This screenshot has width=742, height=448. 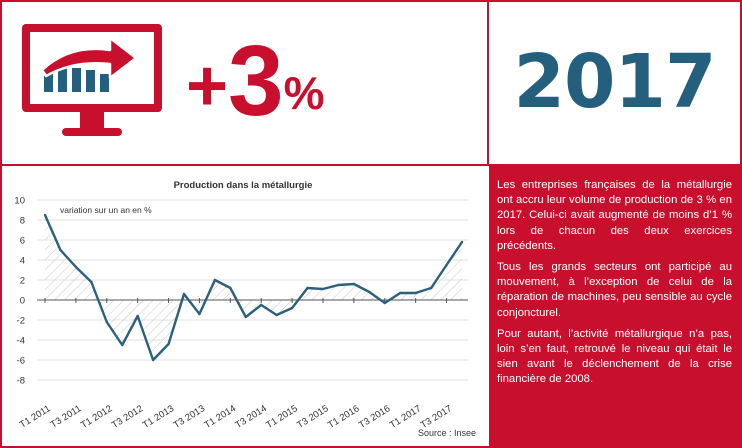 What do you see at coordinates (35, 416) in the screenshot?
I see `x-tick-label: T1 2011` at bounding box center [35, 416].